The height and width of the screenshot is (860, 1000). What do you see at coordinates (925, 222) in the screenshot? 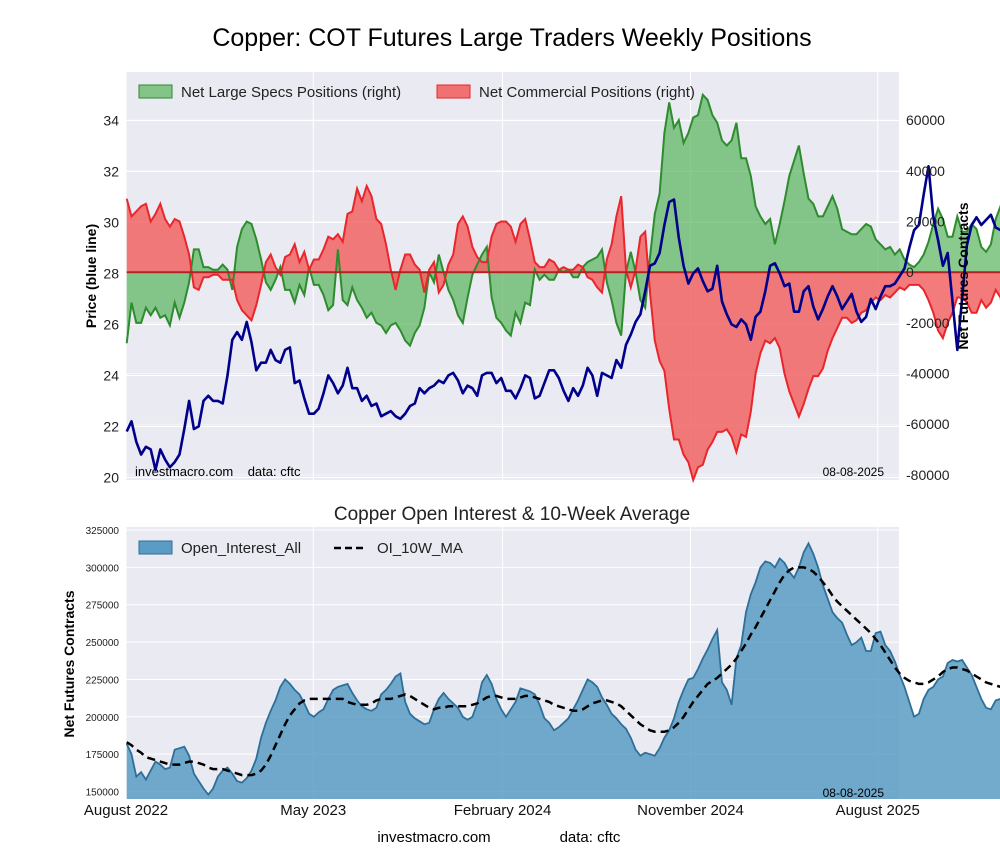
I see `net-contracts-tick-label: 20000` at bounding box center [925, 222].